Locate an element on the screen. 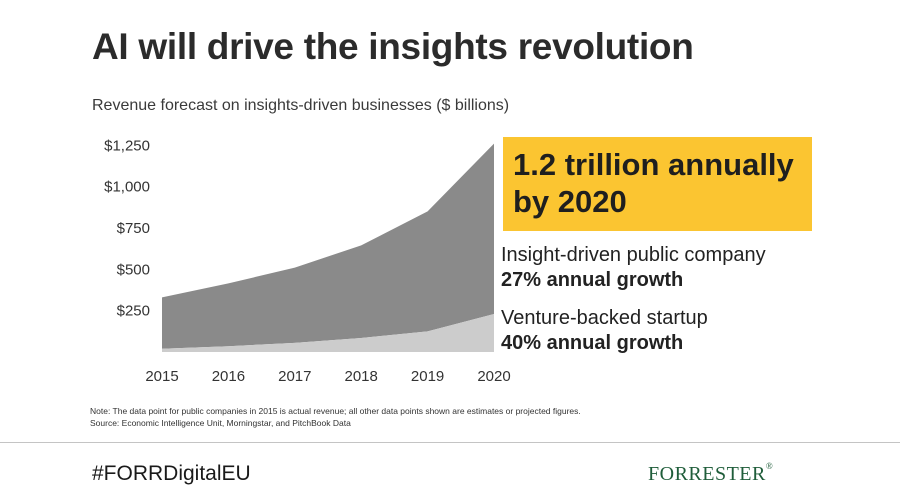  series-label-startup: Venture-backed startup is located at coordinates (604, 318).